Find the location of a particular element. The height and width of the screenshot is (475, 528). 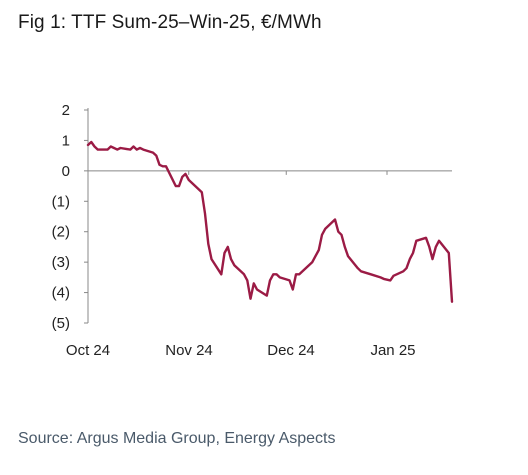

chart-title: Fig 1: TTF Sum-25–Win-25, €/MWh is located at coordinates (170, 22).